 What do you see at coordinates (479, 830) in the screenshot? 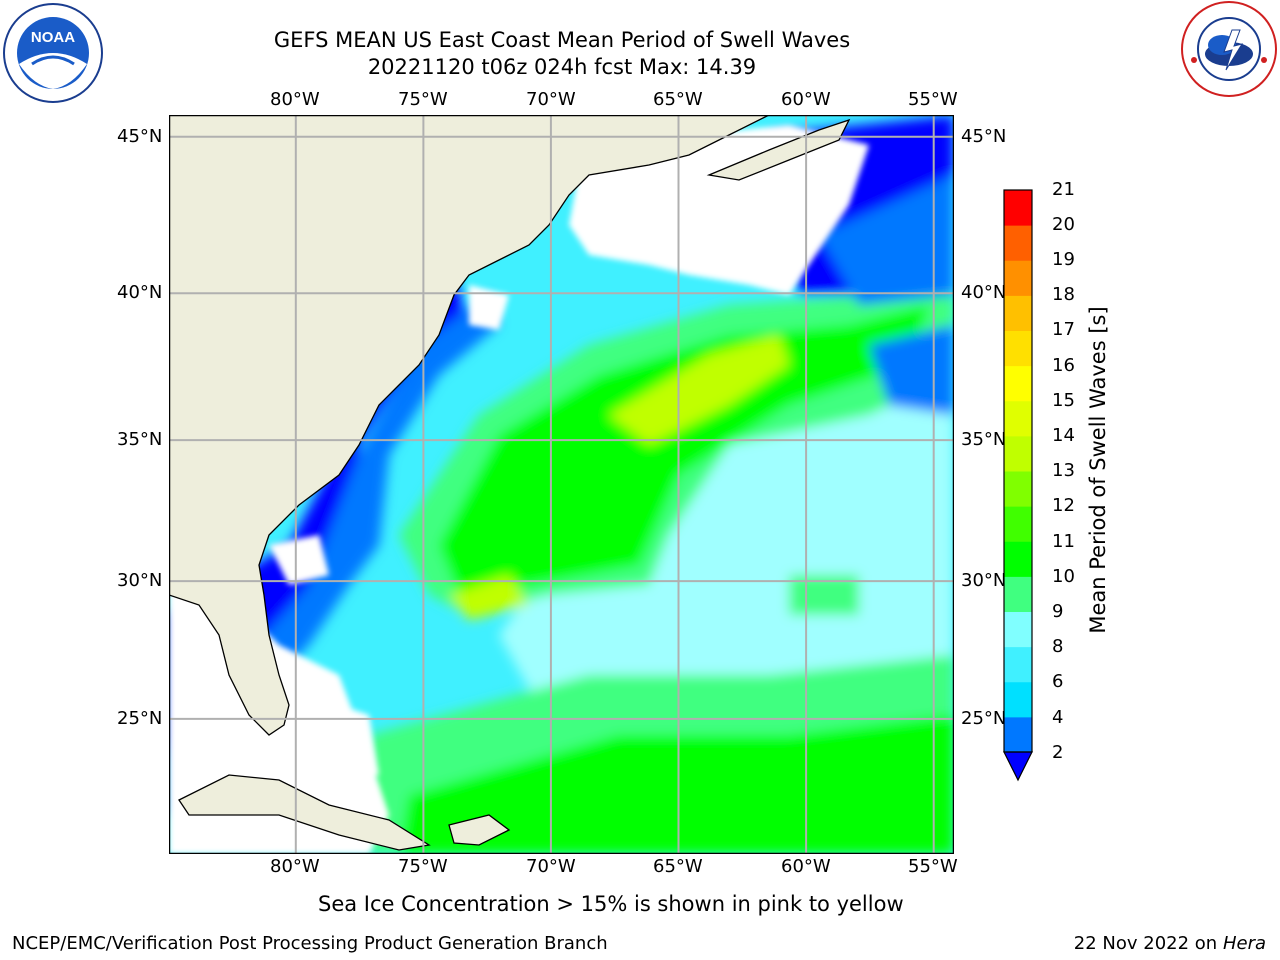
I see `hispaniola-land` at bounding box center [479, 830].